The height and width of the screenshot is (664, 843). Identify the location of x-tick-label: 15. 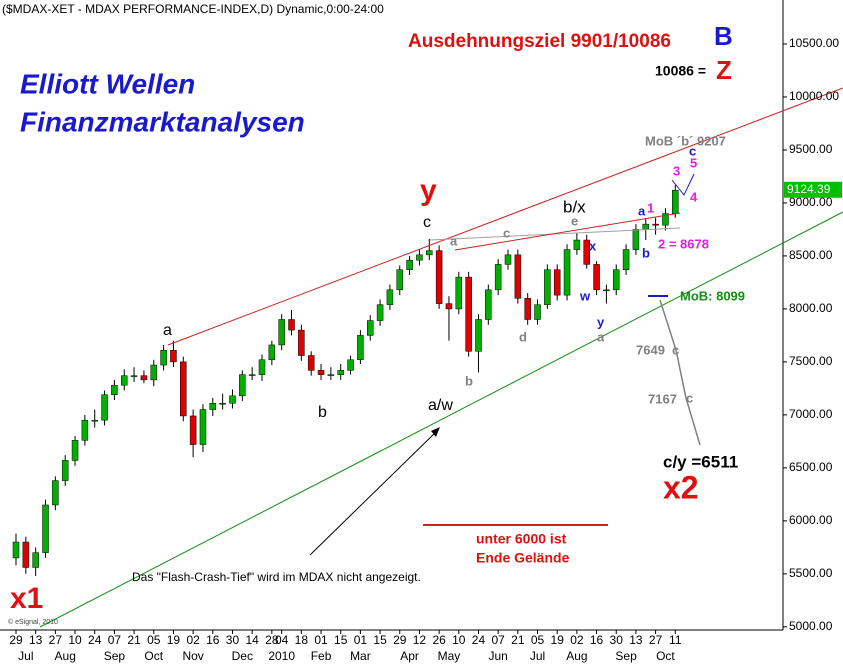
(341, 640).